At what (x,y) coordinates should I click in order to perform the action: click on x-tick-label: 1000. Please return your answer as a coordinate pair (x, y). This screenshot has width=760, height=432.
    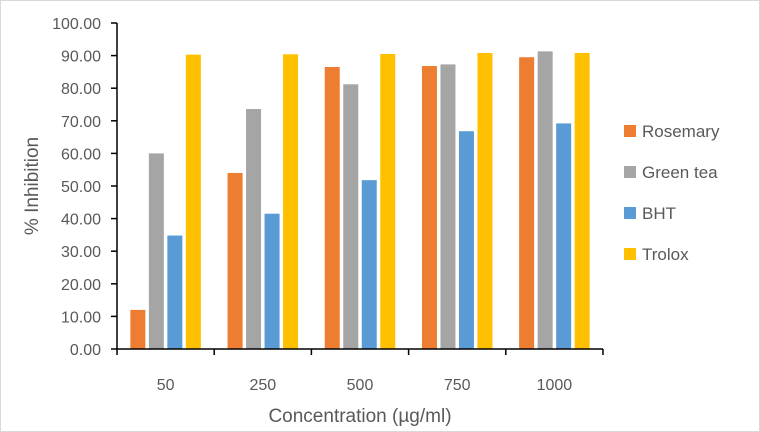
    Looking at the image, I should click on (555, 385).